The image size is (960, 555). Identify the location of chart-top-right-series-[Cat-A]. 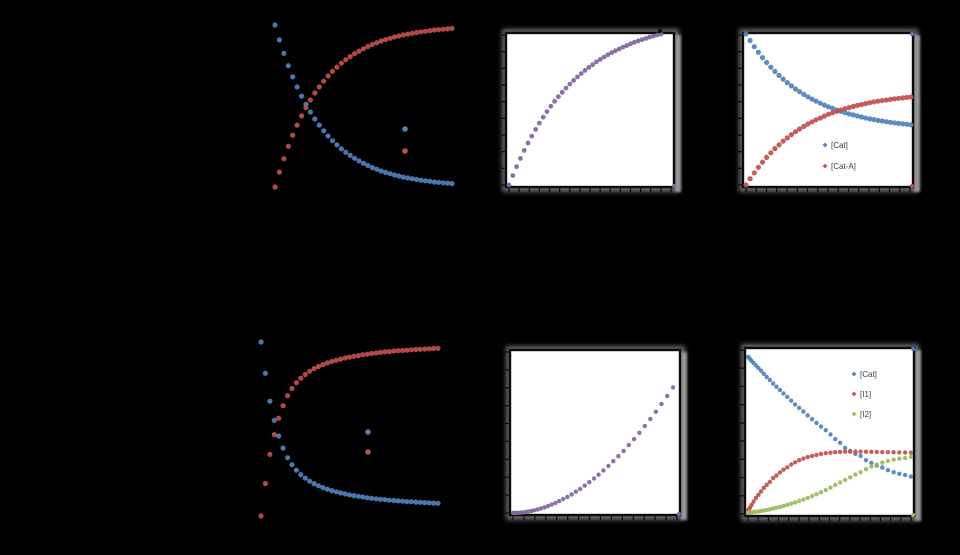
(828, 141).